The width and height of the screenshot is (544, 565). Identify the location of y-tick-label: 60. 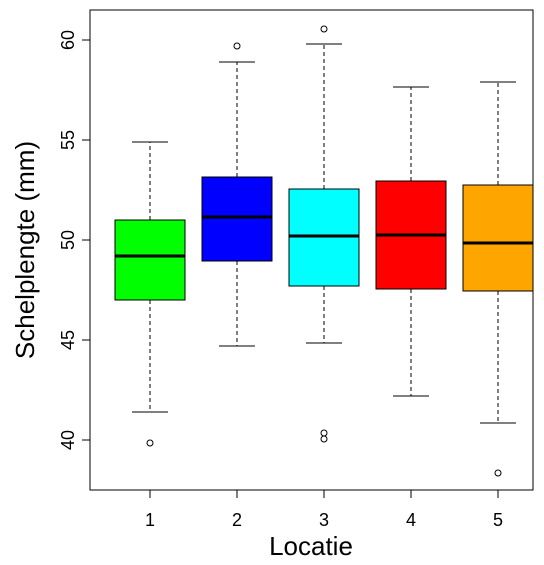
(68, 40).